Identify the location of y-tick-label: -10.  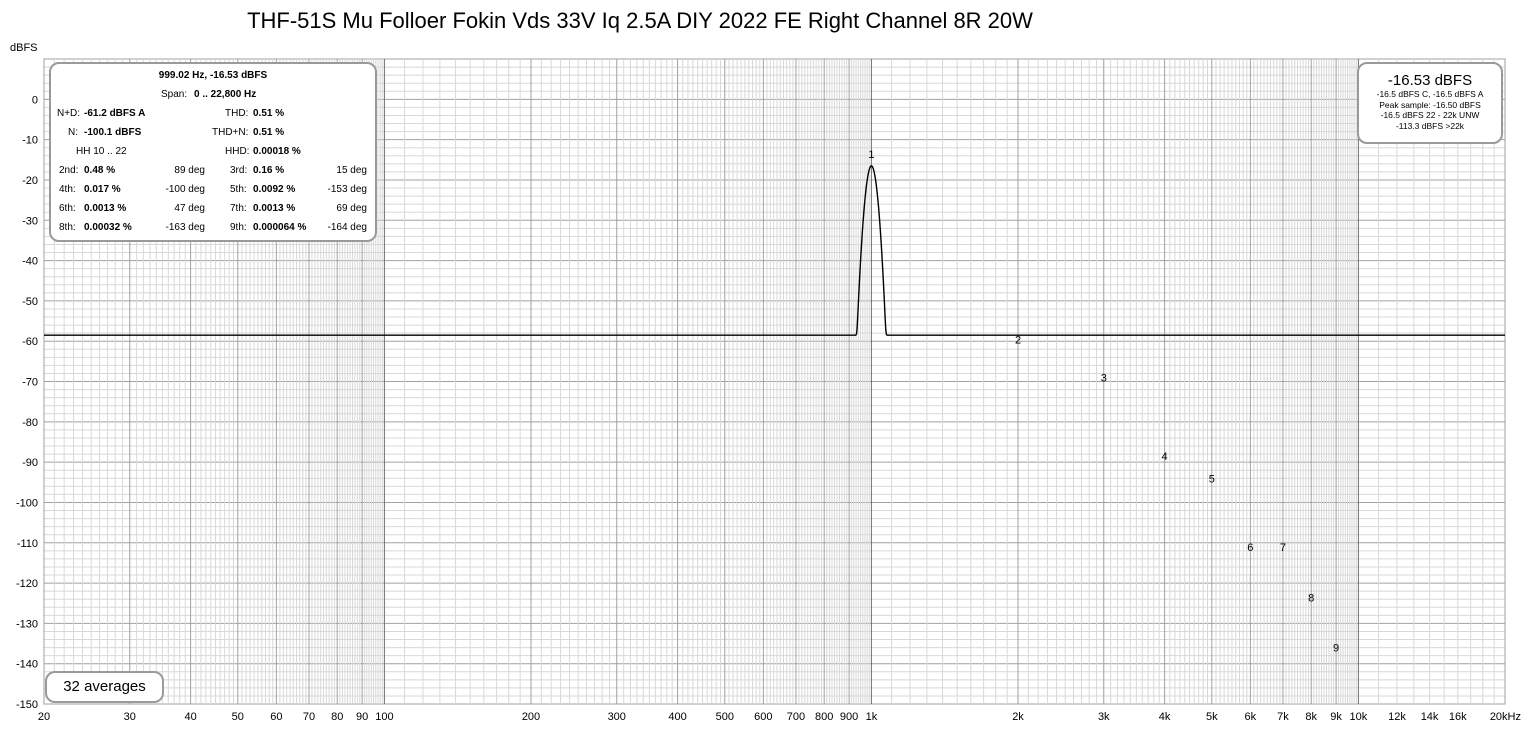
(30, 141).